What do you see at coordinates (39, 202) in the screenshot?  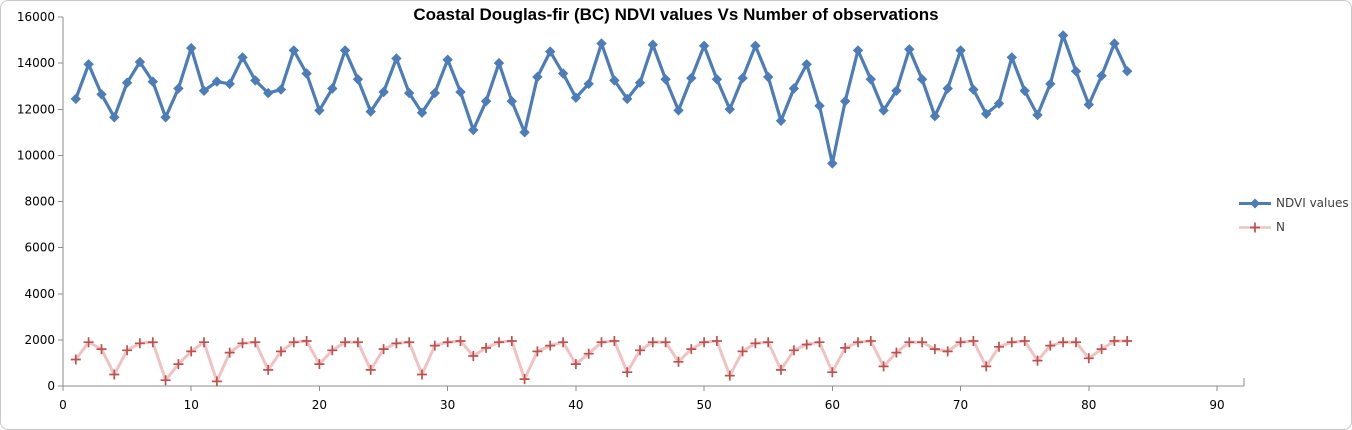 I see `svg-text: 8000` at bounding box center [39, 202].